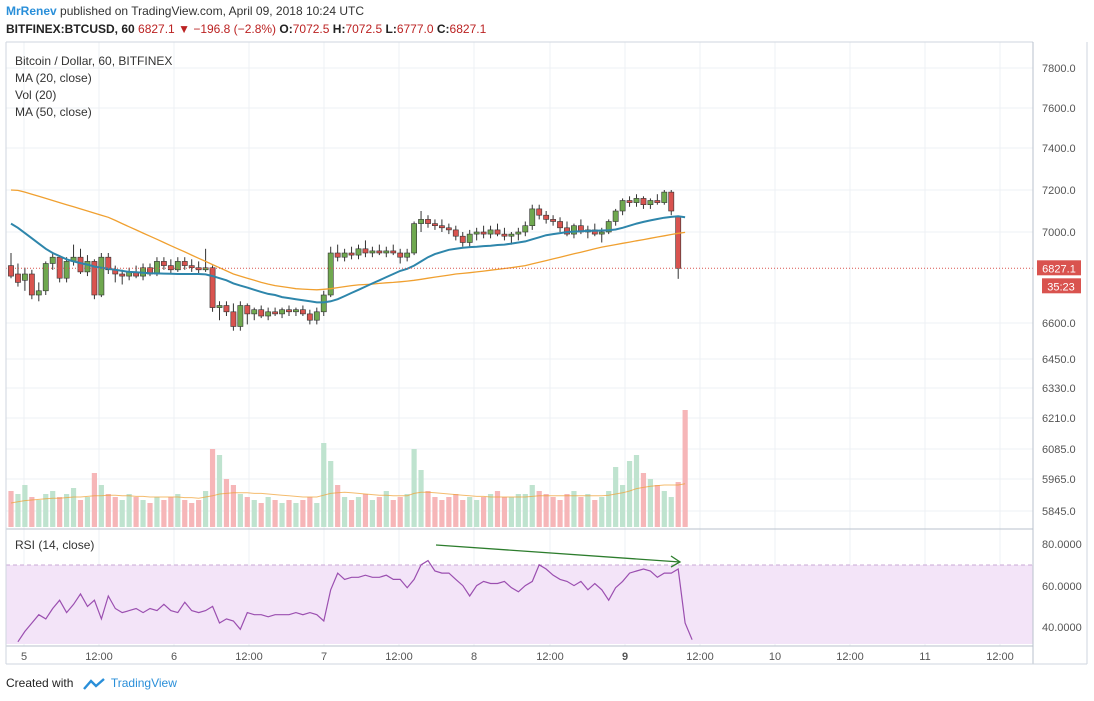  I want to click on time-tick-label: 11, so click(924, 657).